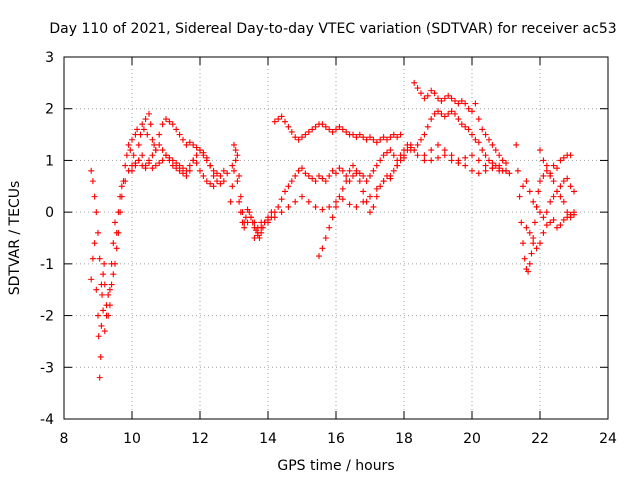  I want to click on y-tick-label: -1, so click(47, 265).